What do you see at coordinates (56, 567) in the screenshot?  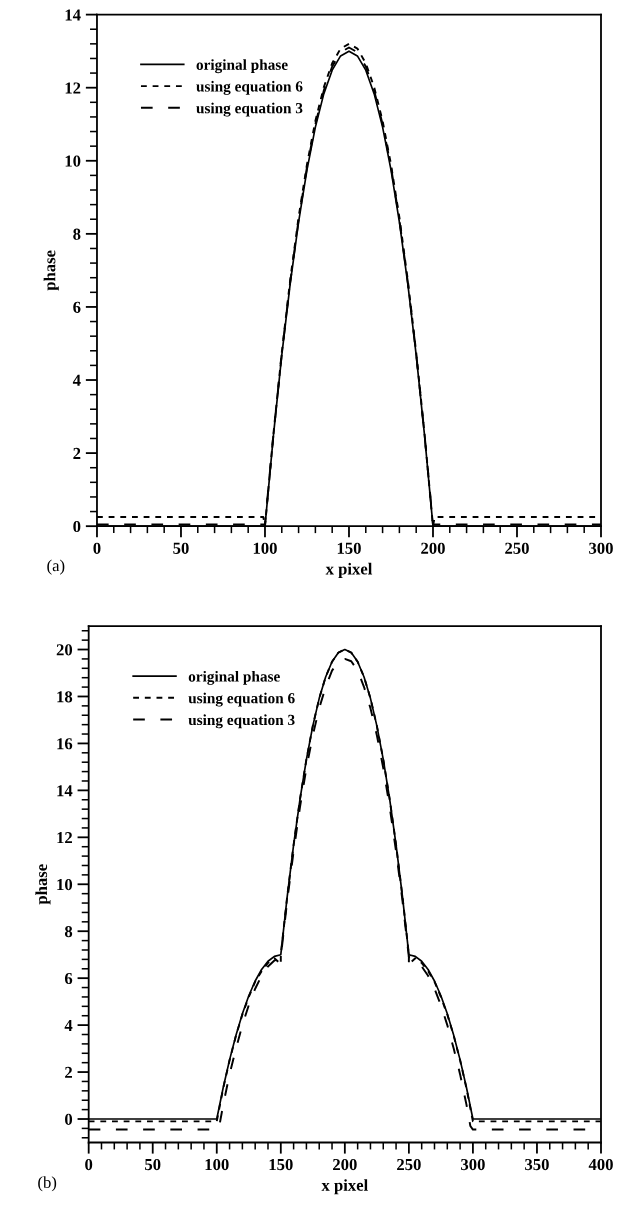 I see `text: (a)` at bounding box center [56, 567].